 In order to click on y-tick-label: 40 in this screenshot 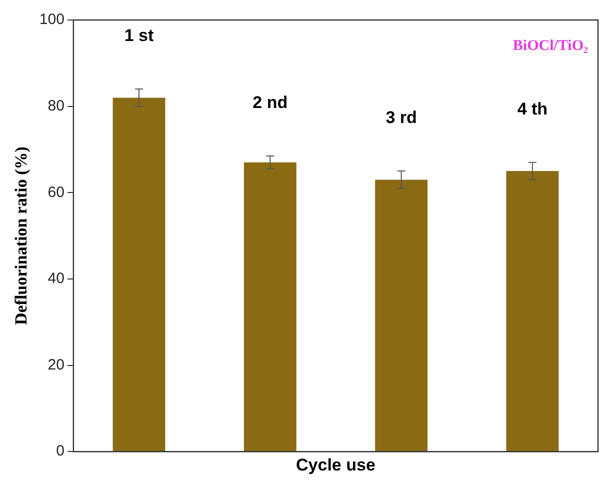, I will do `click(56, 279)`.